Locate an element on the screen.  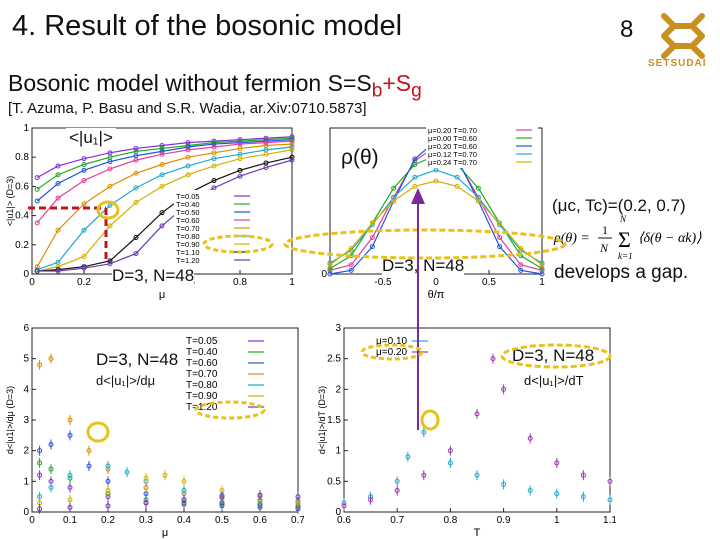
formula-N: N is located at coordinates (604, 248).